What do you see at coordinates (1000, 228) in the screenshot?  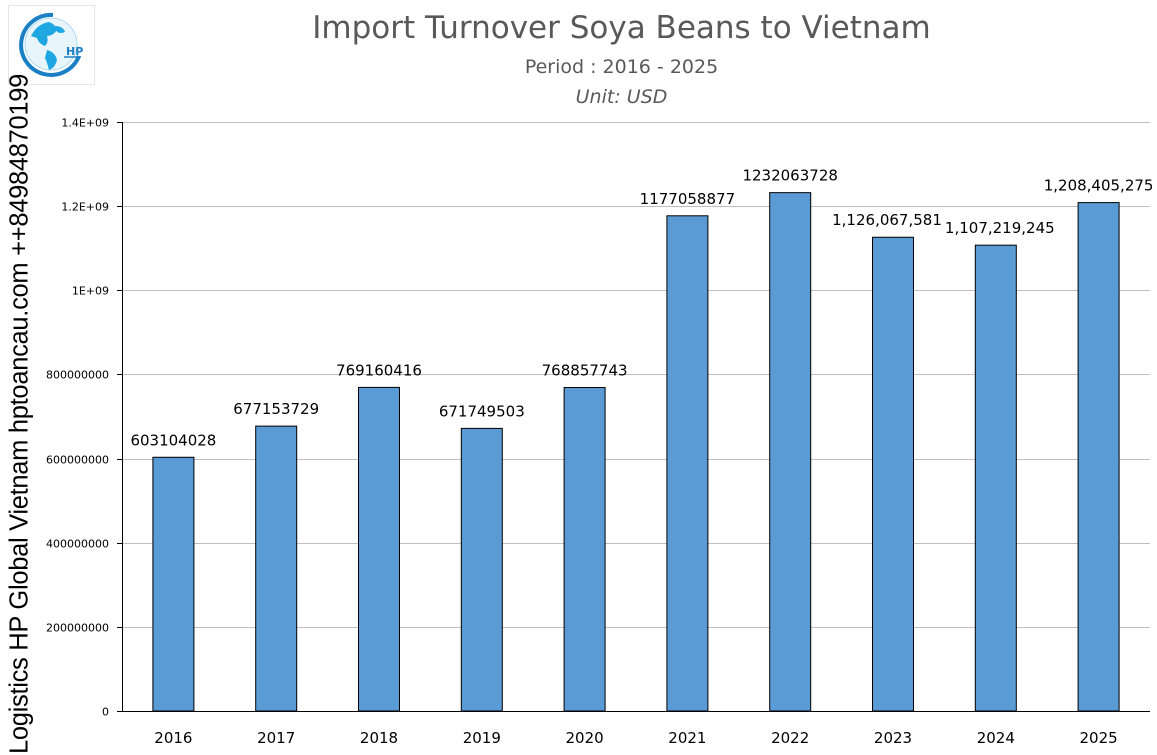 I see `data-label: 1,107,219,245` at bounding box center [1000, 228].